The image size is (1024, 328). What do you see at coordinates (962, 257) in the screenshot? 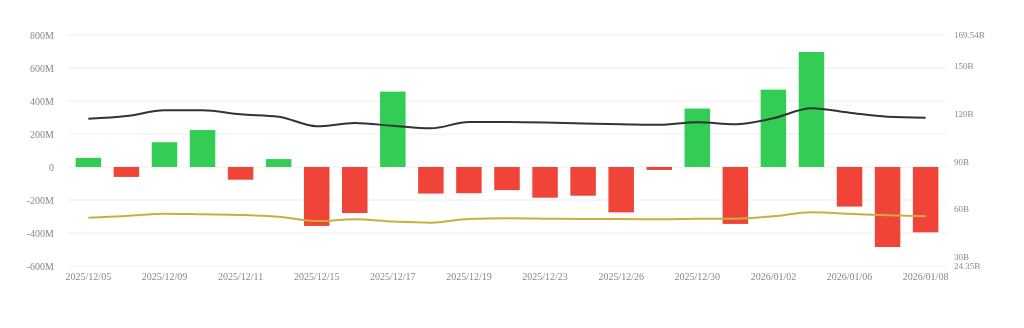
I see `y2-tick-label: 30B` at bounding box center [962, 257].